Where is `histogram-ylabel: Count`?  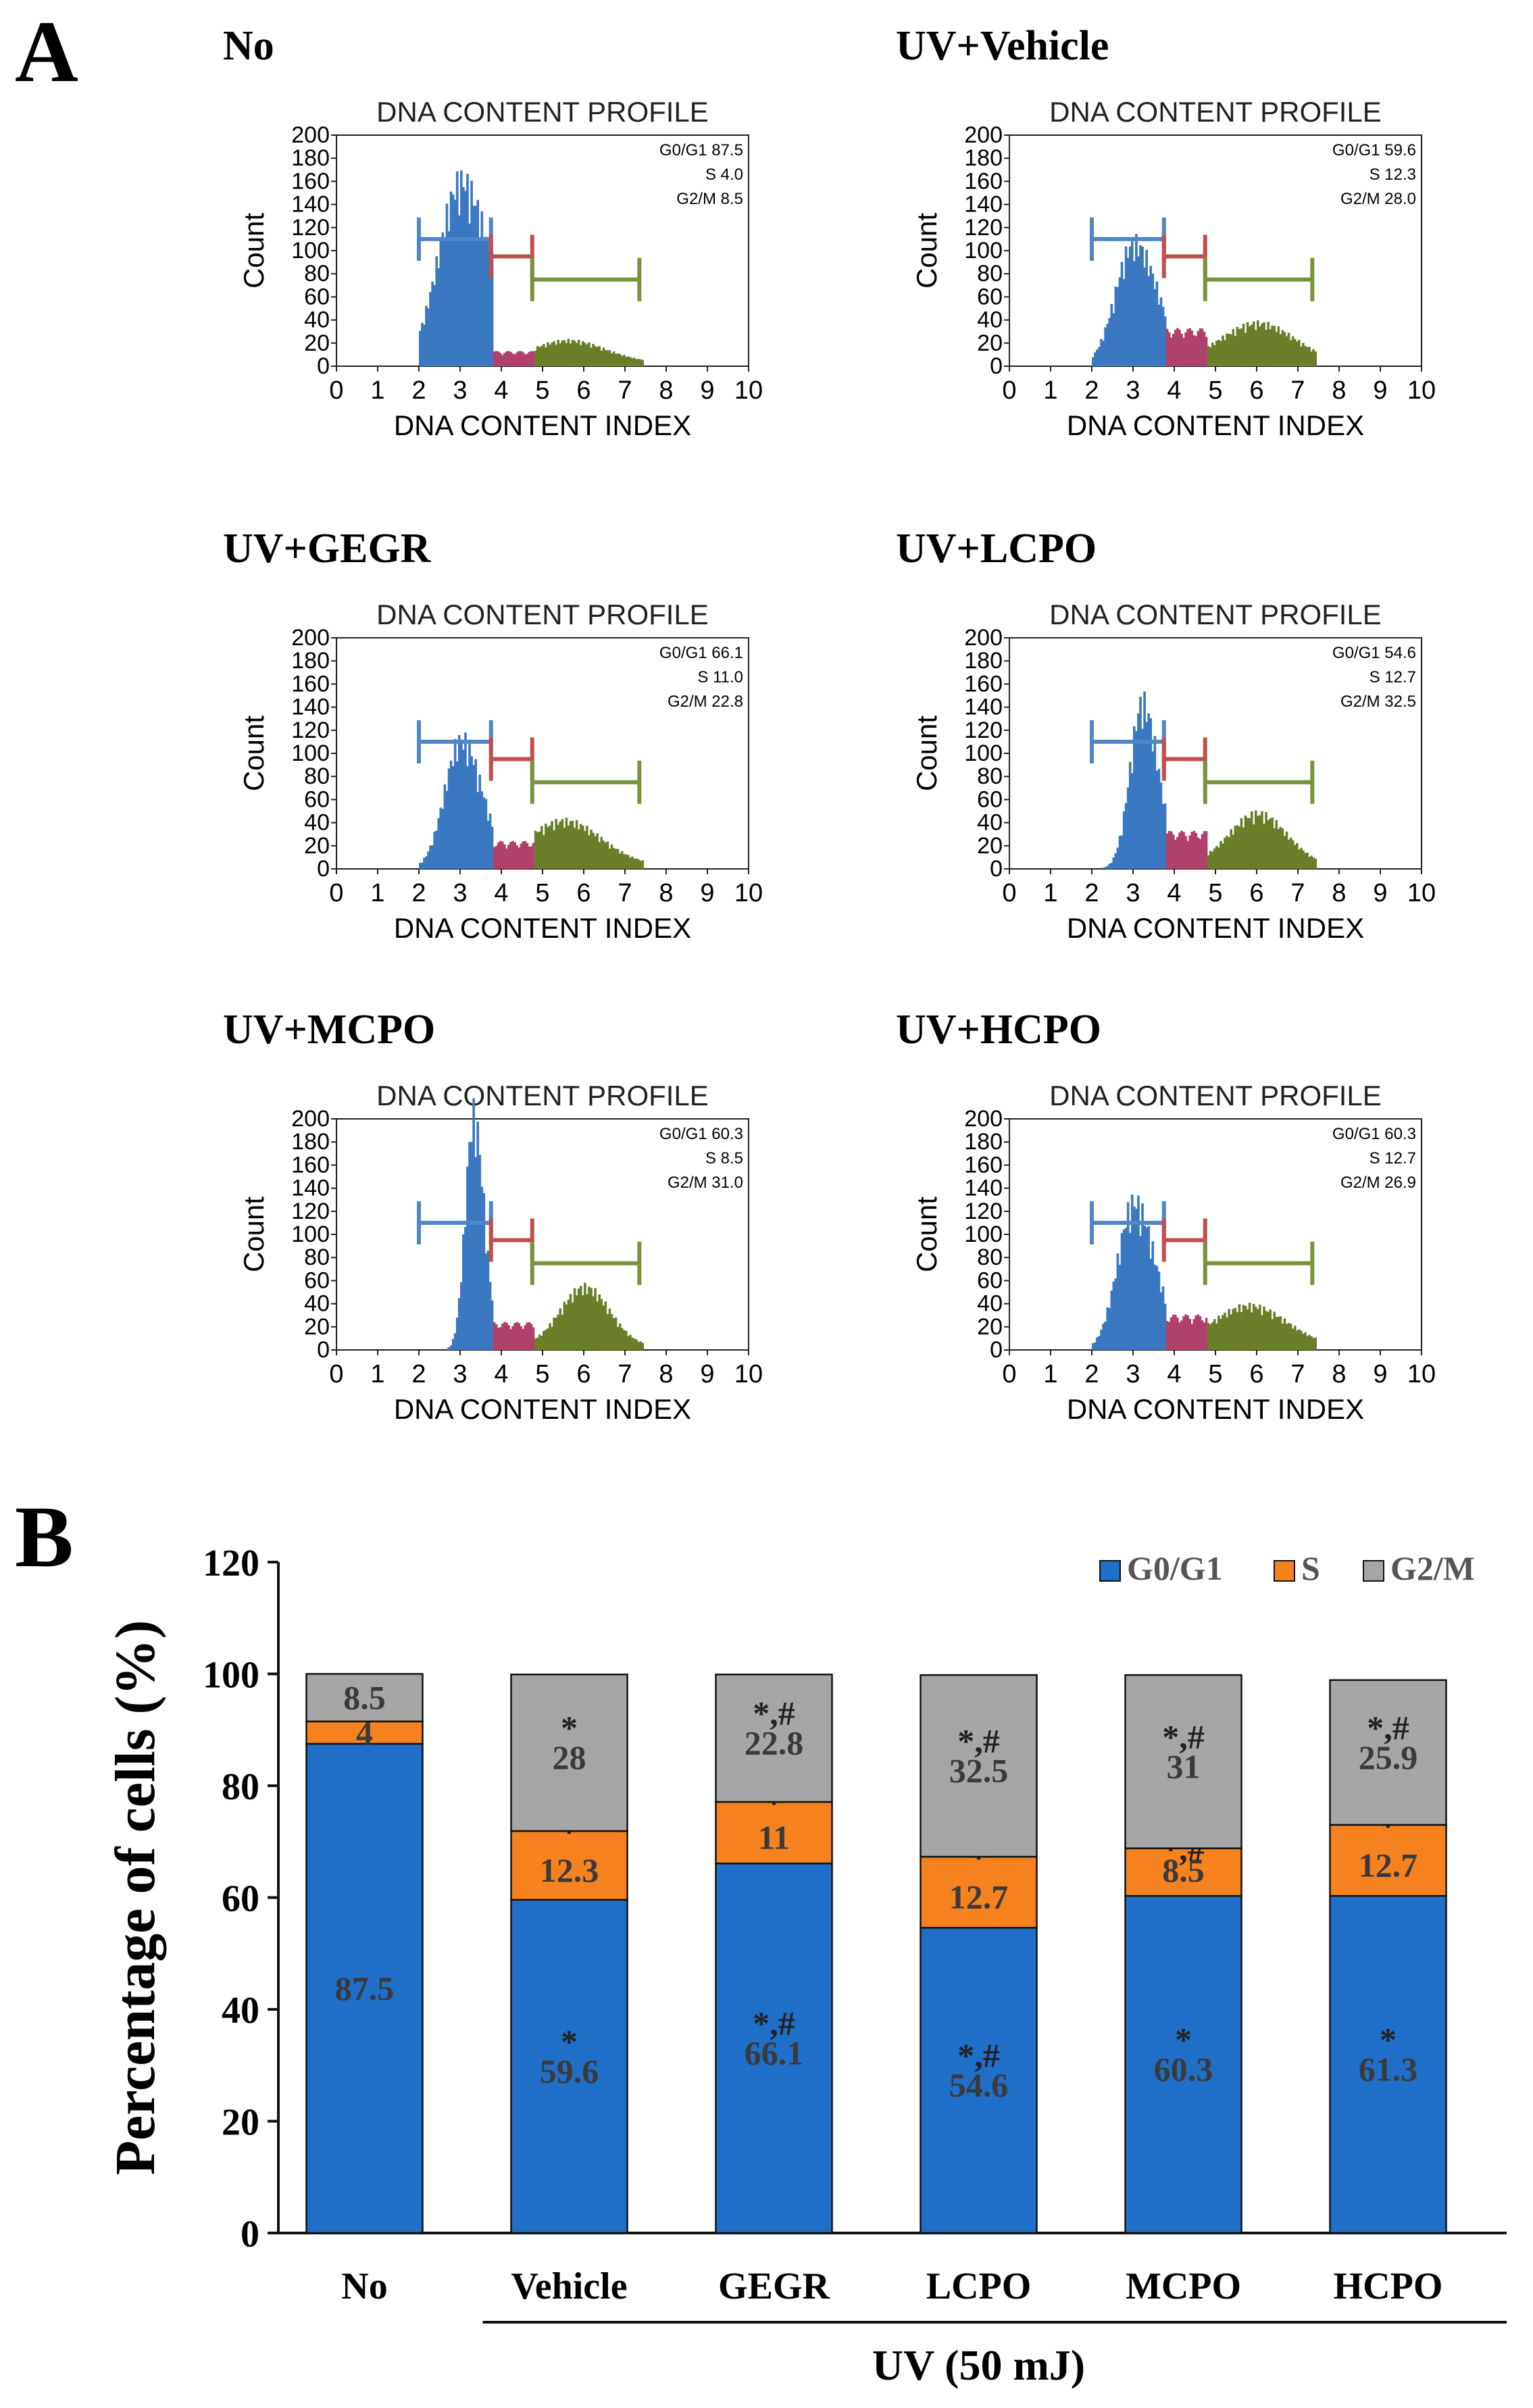 histogram-ylabel: Count is located at coordinates (927, 1235).